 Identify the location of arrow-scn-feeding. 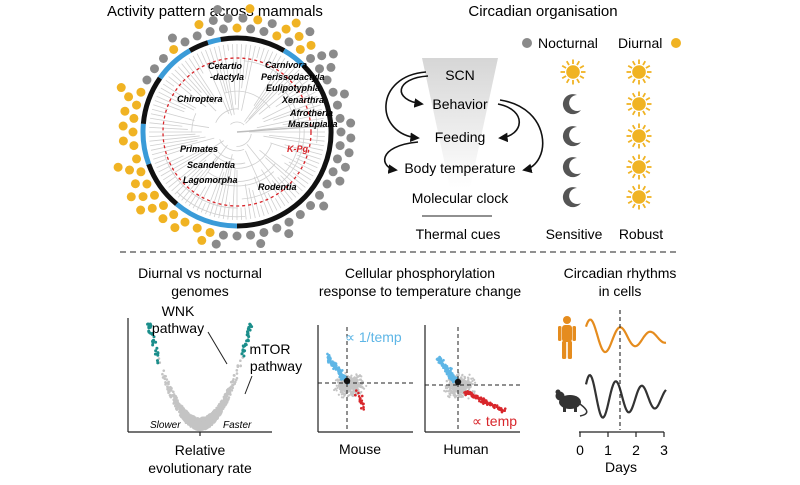
(406, 107).